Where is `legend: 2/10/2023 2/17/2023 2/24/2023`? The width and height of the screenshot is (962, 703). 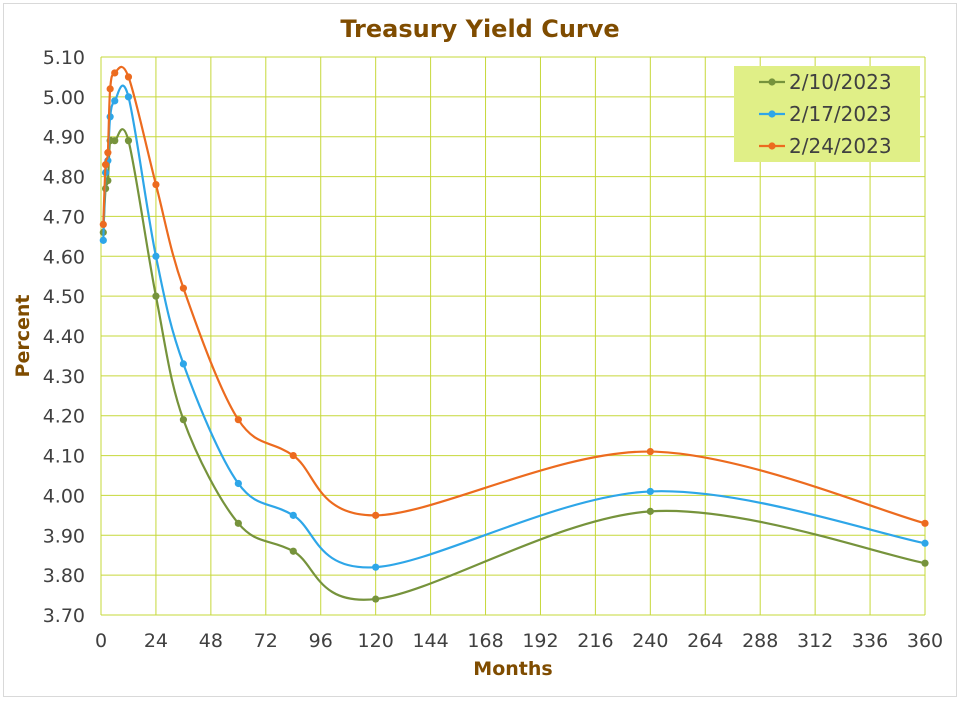
legend: 2/10/2023 2/17/2023 2/24/2023 is located at coordinates (827, 114).